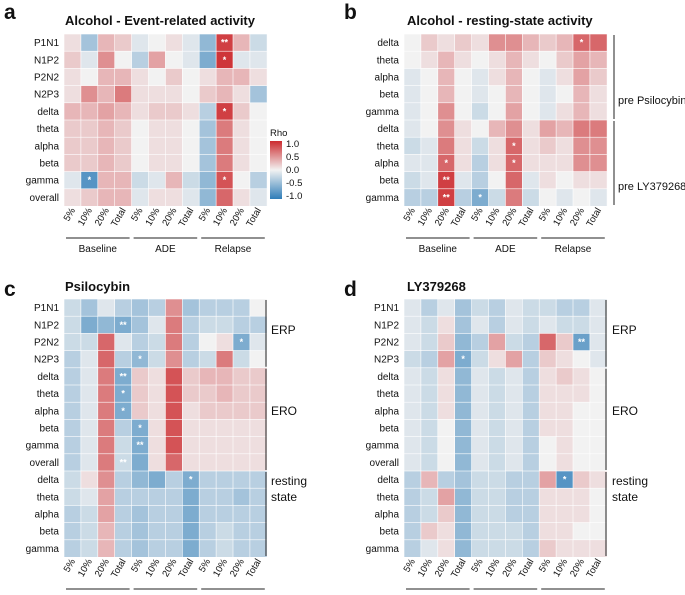 The width and height of the screenshot is (685, 595). Describe the element at coordinates (289, 481) in the screenshot. I see `panel-c-bracket-label: resting` at that location.